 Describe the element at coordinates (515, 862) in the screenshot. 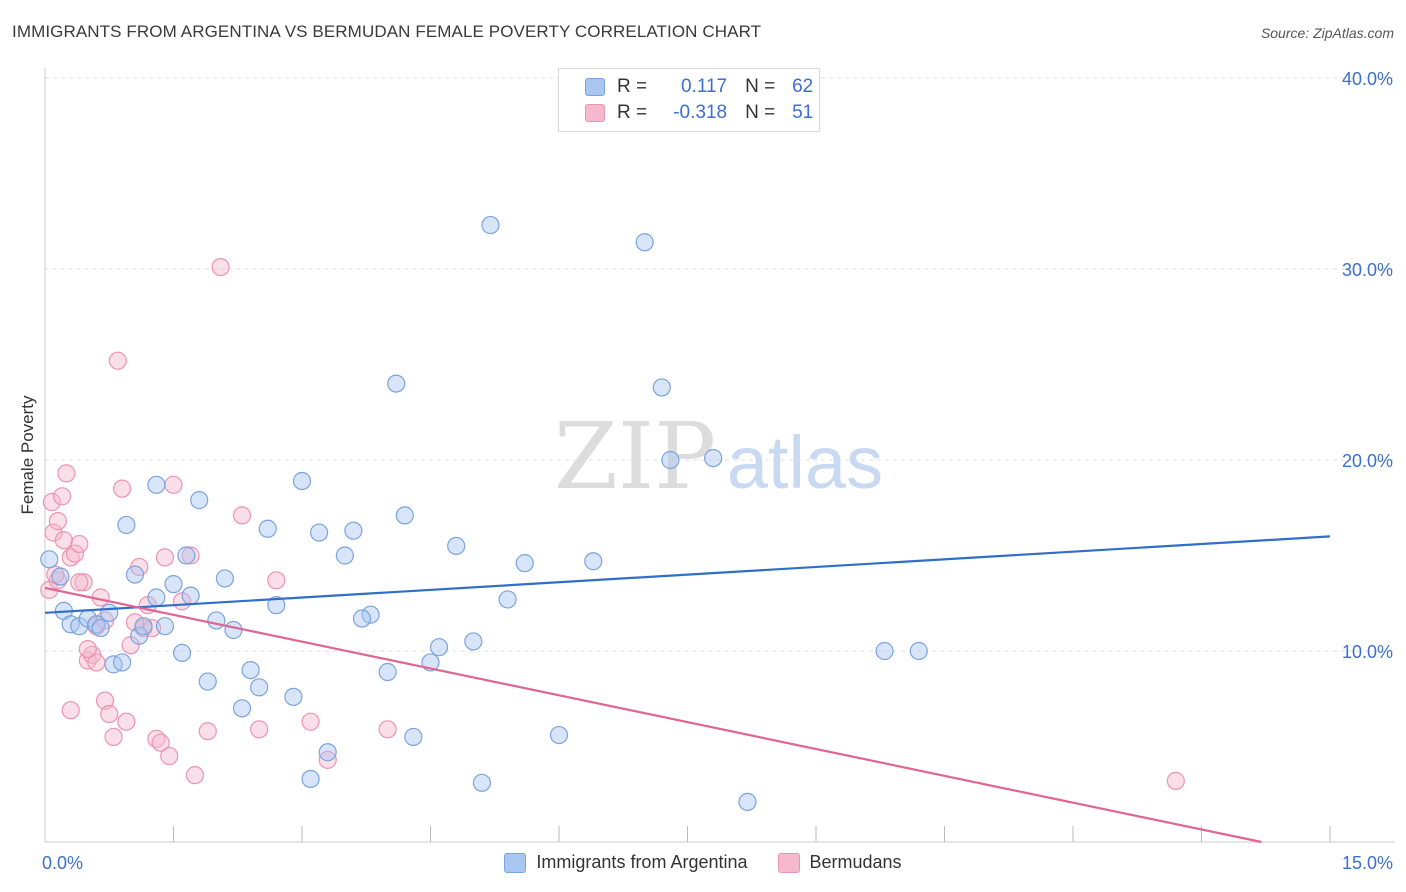

I see `series-swatch-argentina` at that location.